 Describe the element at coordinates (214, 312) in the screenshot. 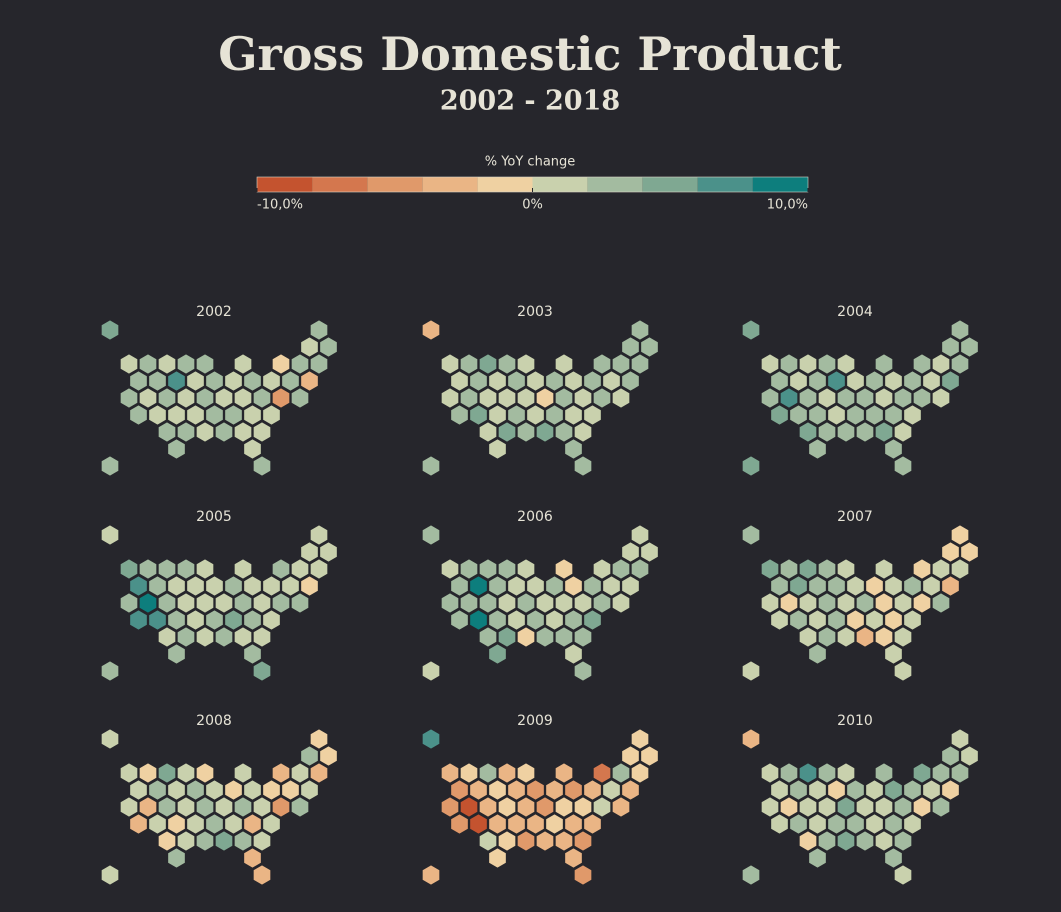

I see `panel-title: 2002` at that location.